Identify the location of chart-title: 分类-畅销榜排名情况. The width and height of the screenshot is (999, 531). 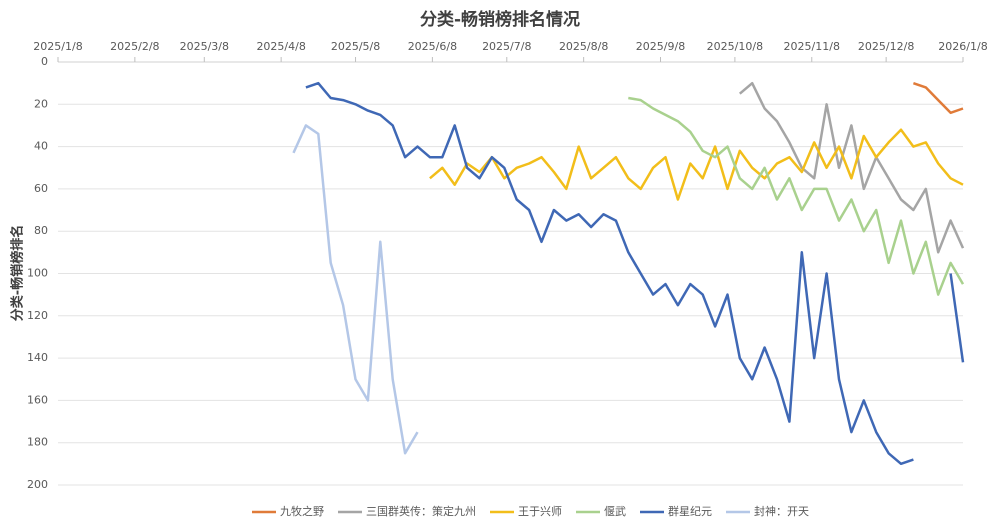
(500, 19).